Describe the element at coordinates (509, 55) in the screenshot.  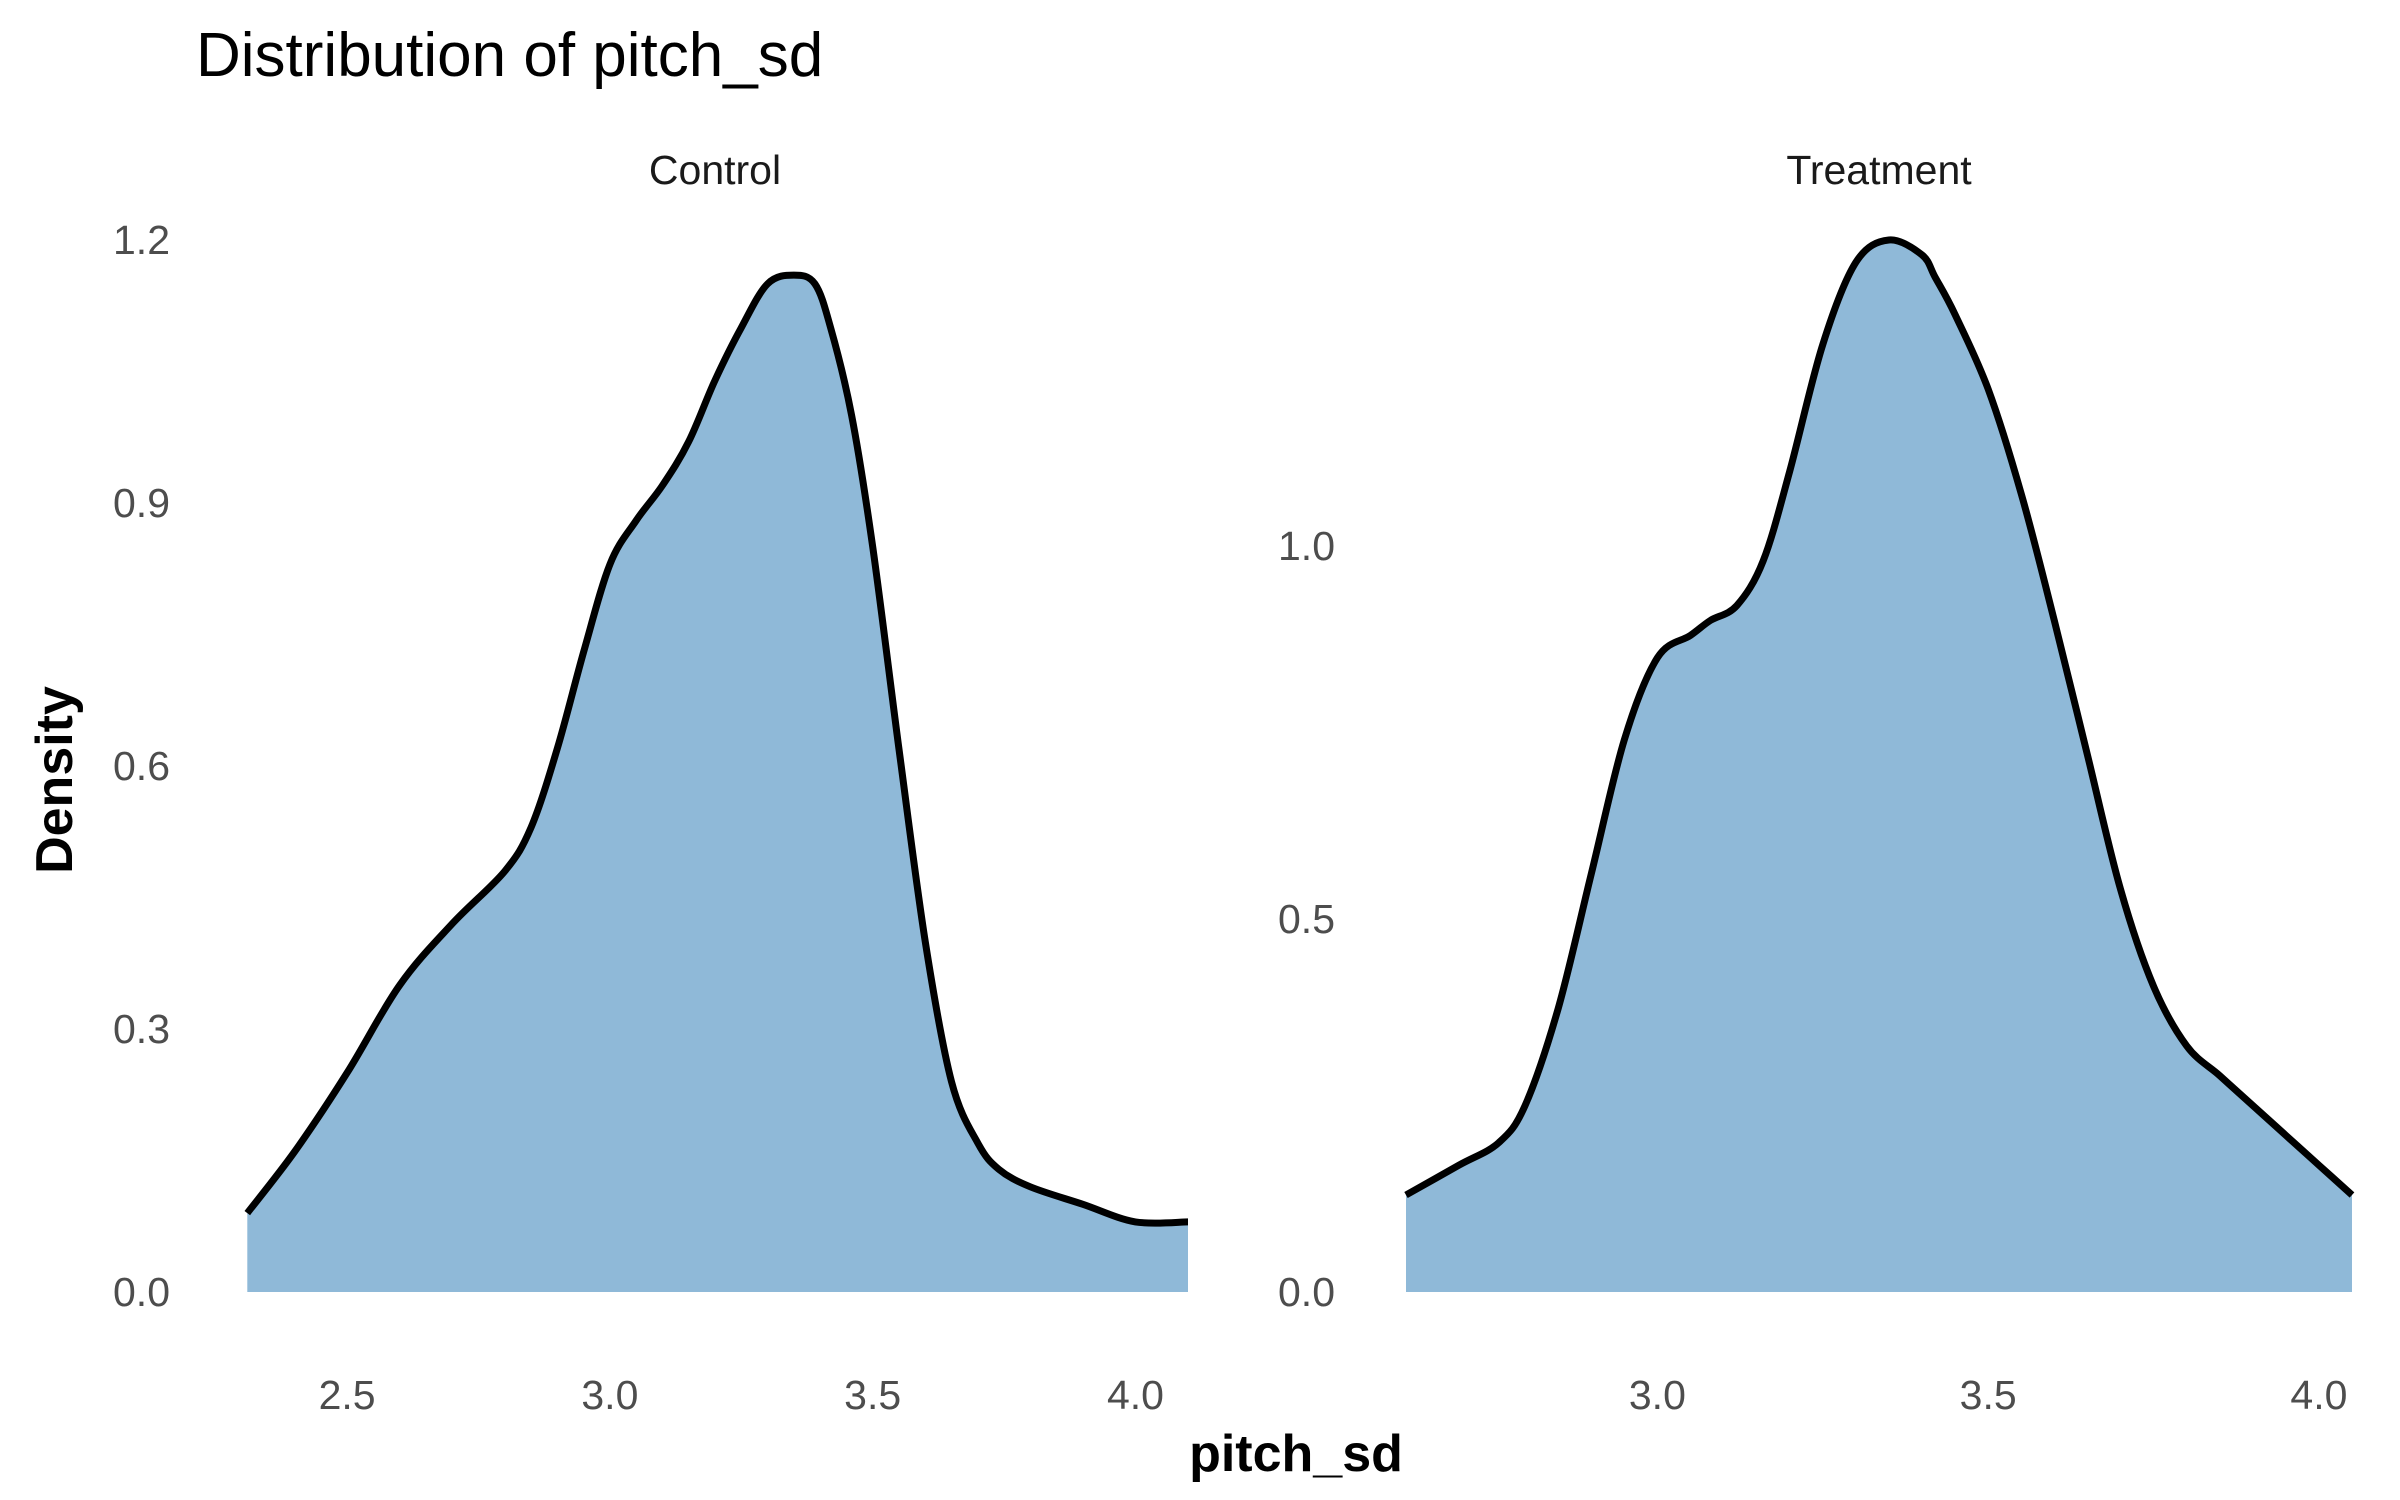
I see `chart-title: Distribution of pitch_sd` at that location.